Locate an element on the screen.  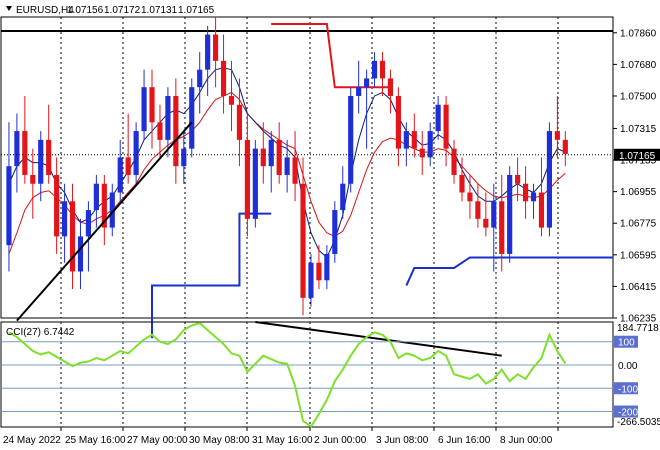
time-tick-label: 3 Jun 08:00 is located at coordinates (402, 440).